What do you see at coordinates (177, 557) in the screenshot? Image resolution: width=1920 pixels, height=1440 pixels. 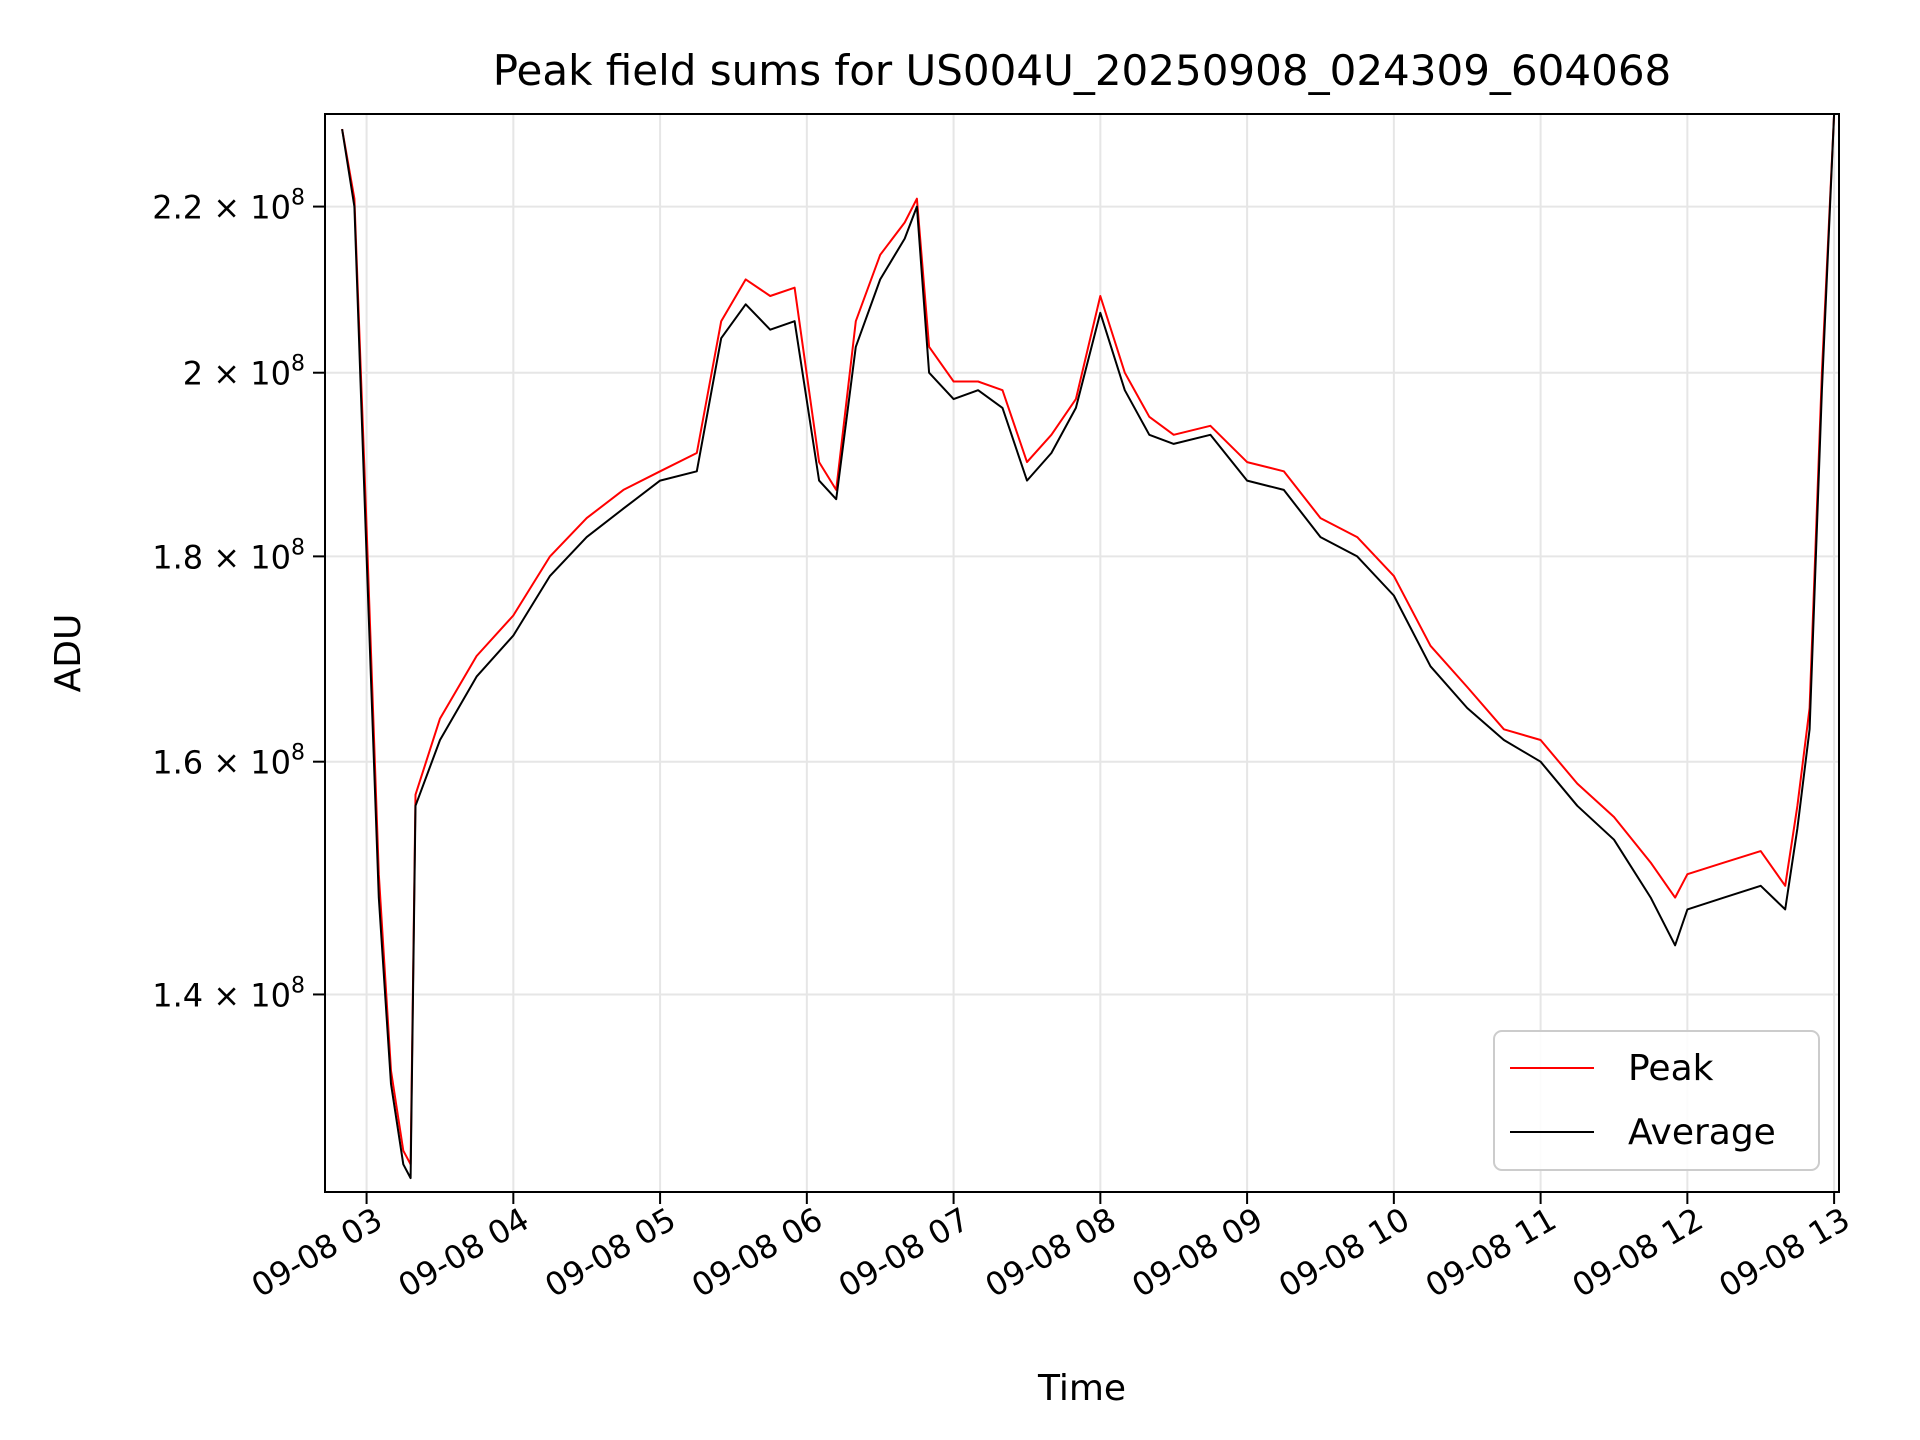 I see `y-tick-mantissa: 1.8` at bounding box center [177, 557].